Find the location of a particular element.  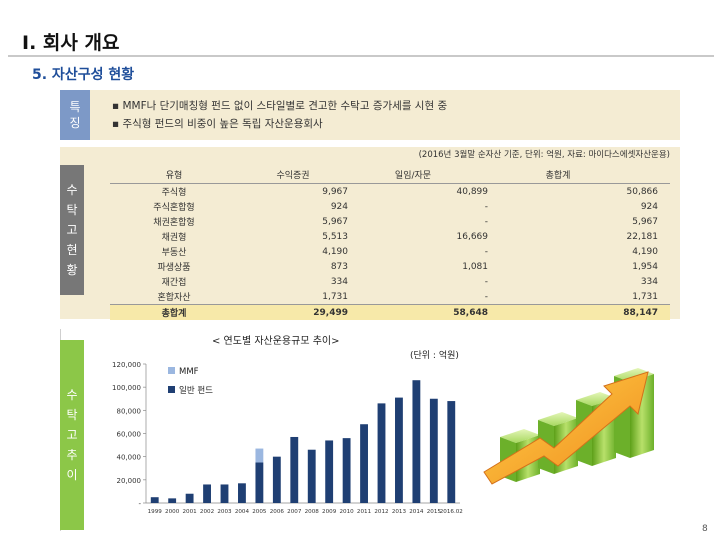

growth-arrow-graphic is located at coordinates (568, 426).